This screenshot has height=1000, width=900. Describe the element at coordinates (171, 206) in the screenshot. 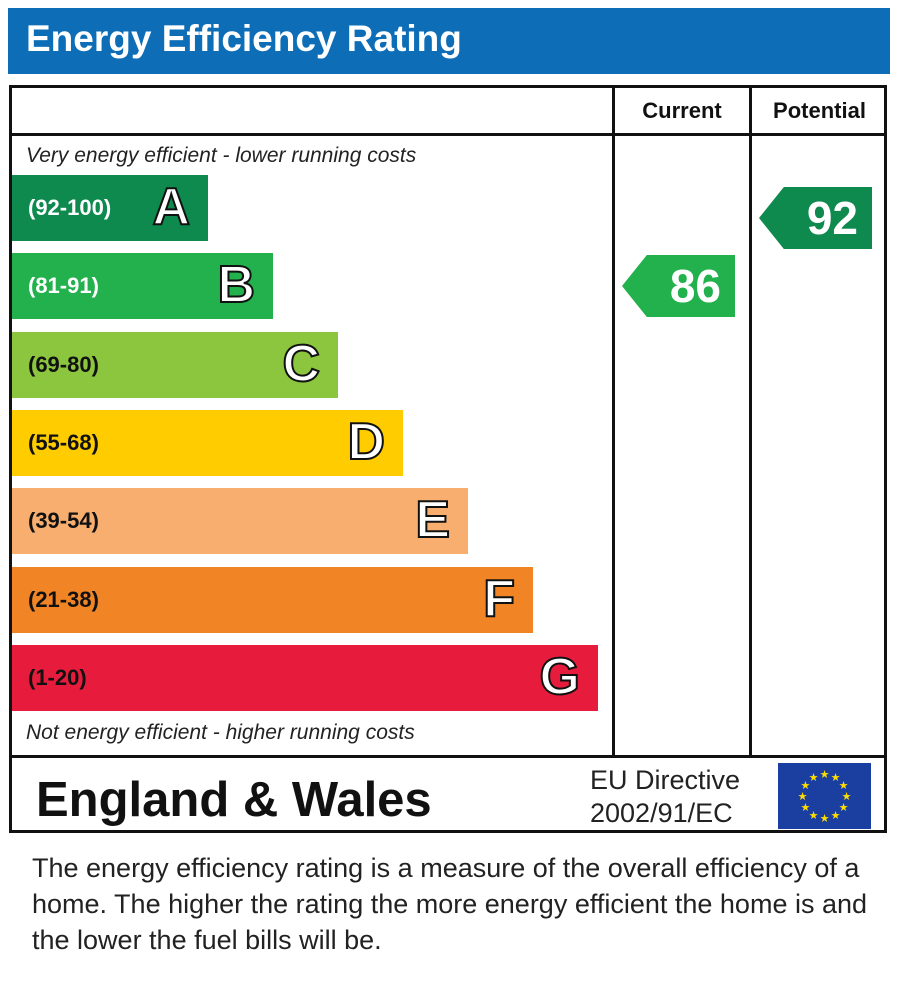

I see `band-a-letter: A` at that location.